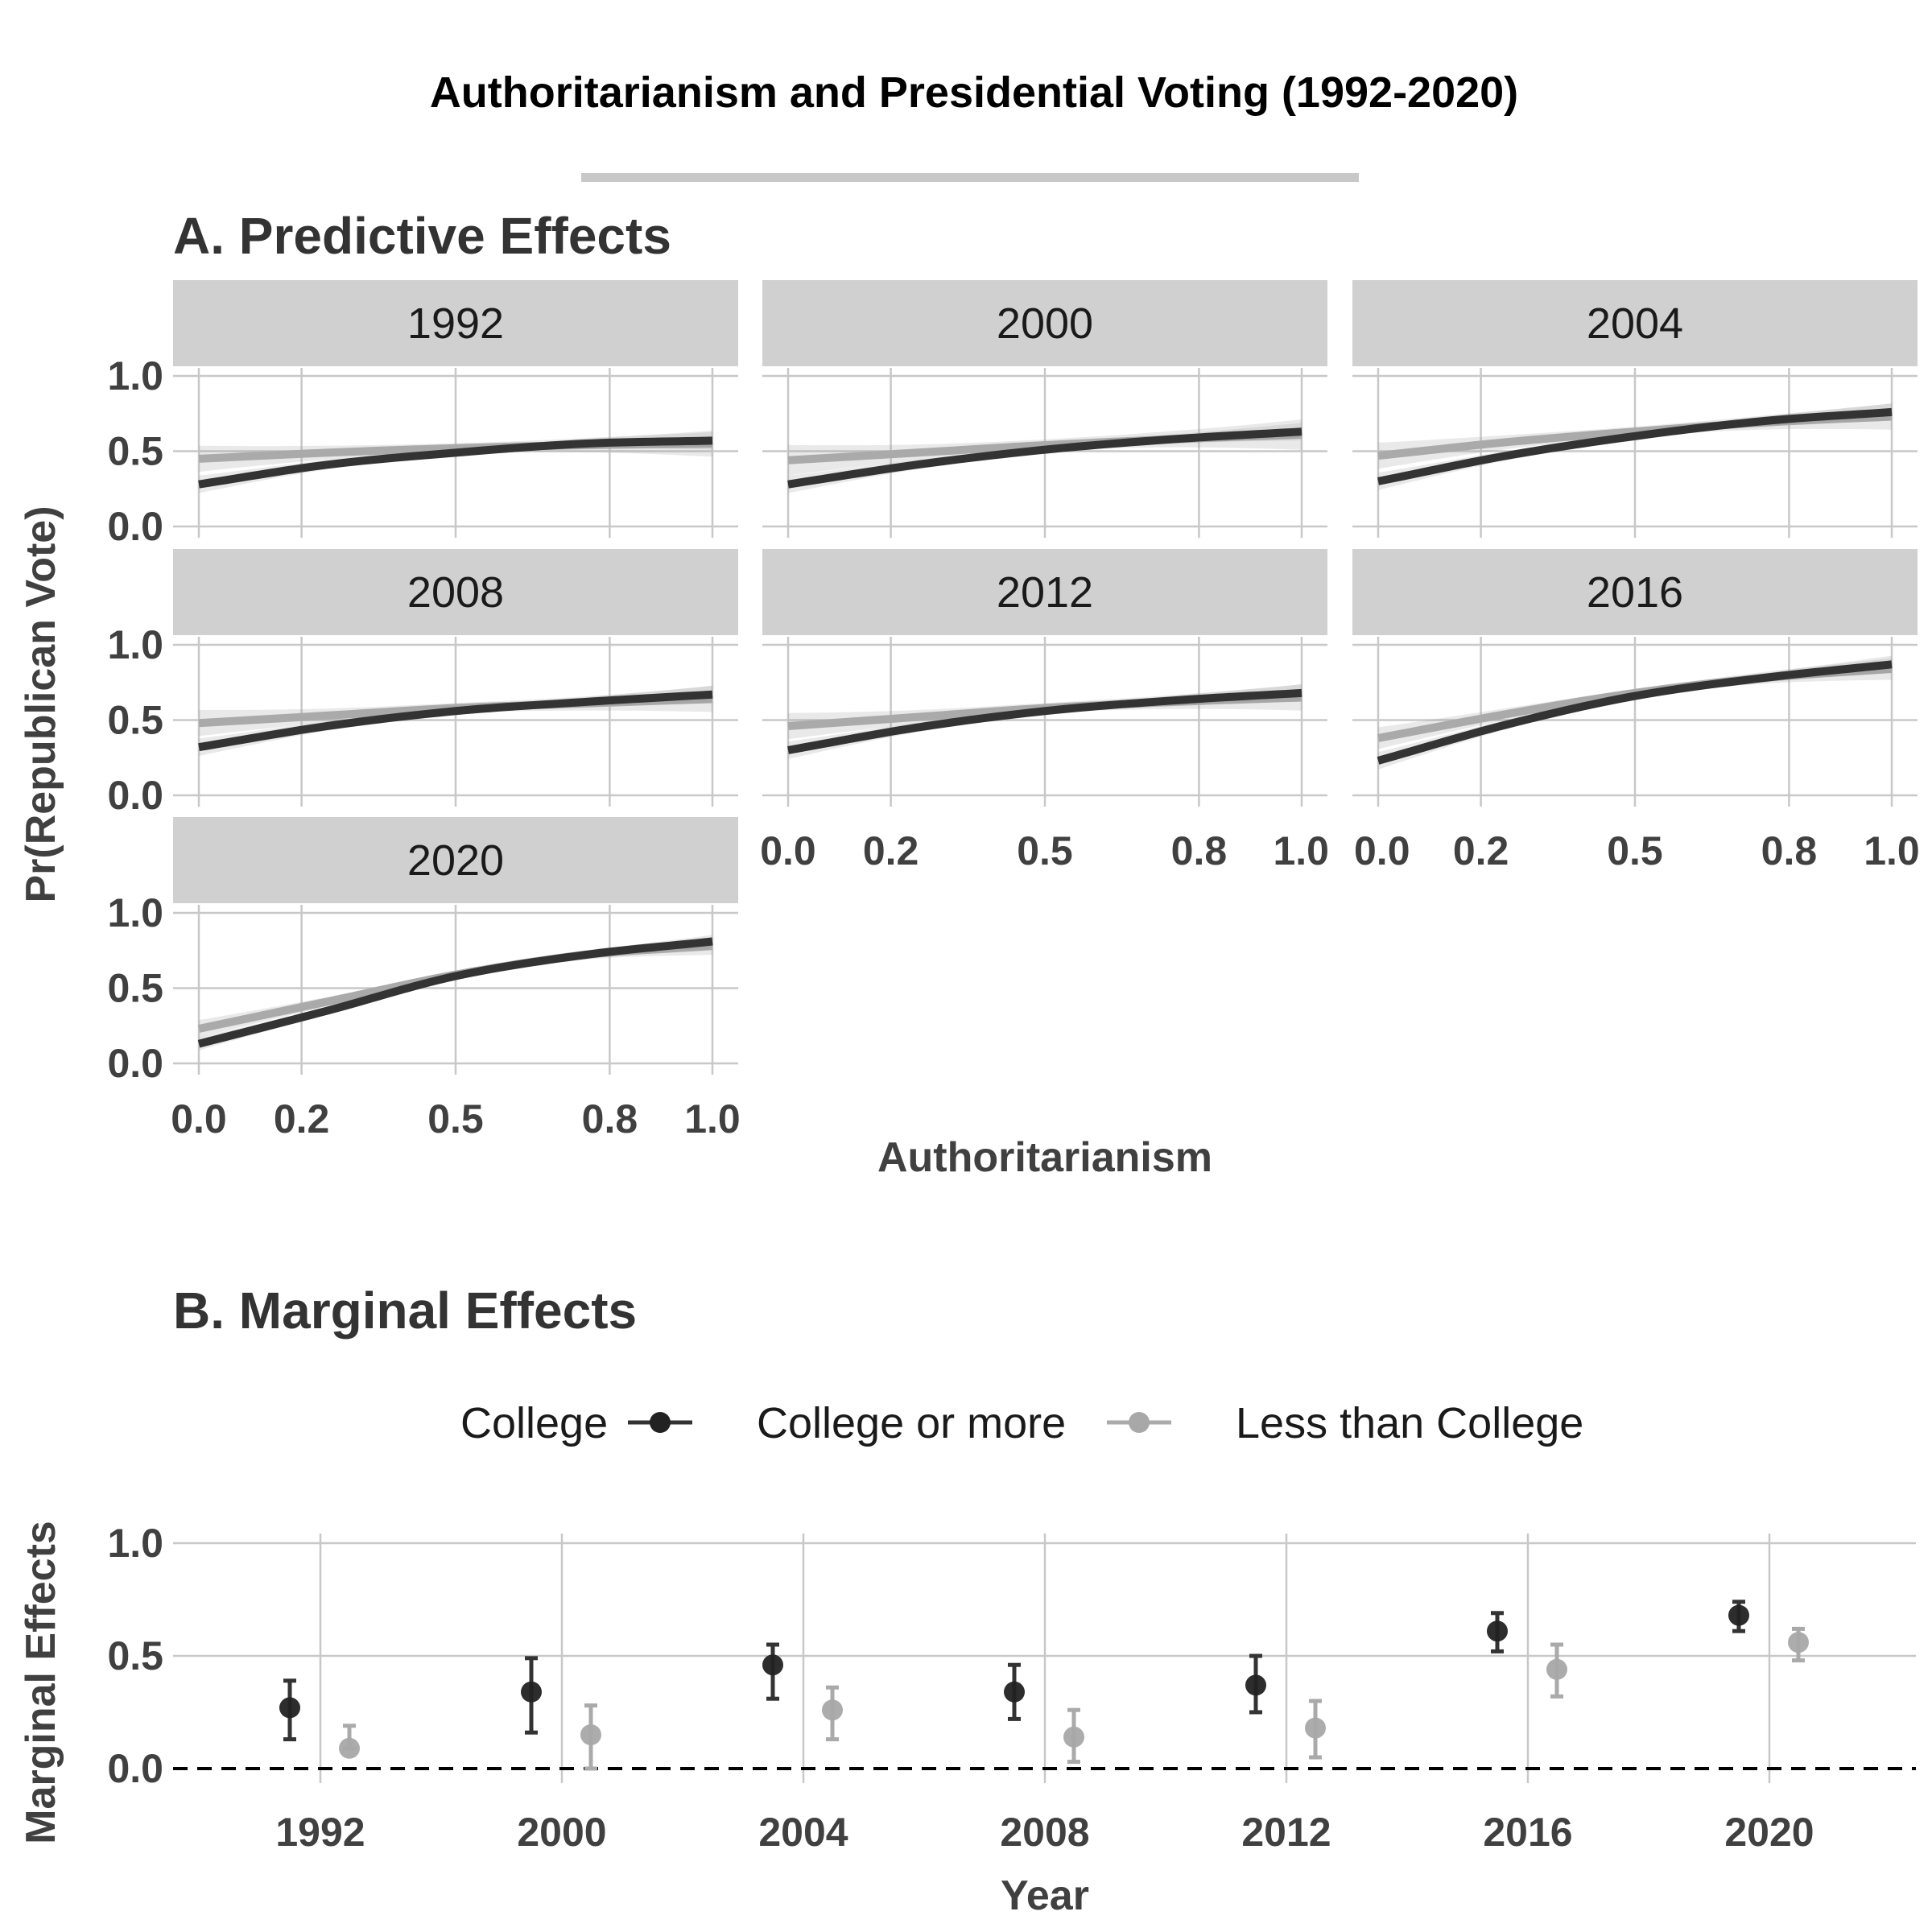  I want to click on facet-2020-y-tick-label: 1.0, so click(135, 912).